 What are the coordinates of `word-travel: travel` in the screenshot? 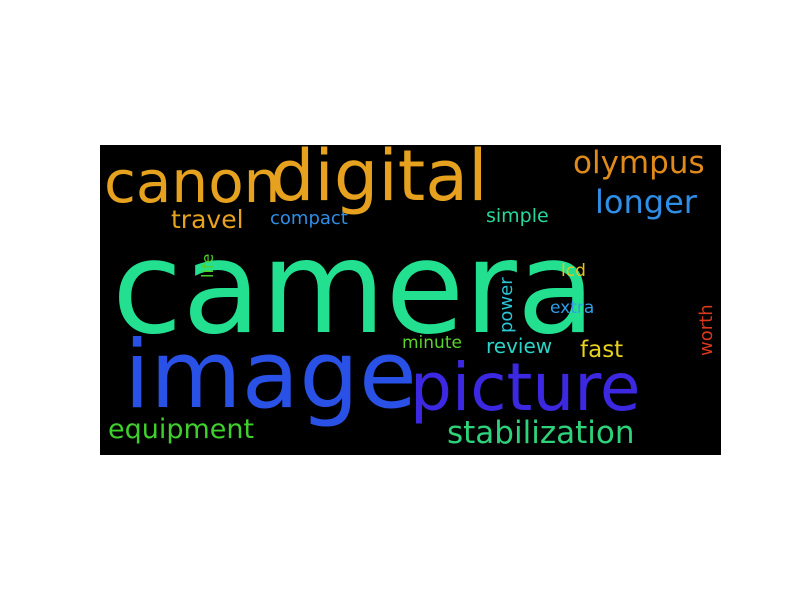 It's located at (207, 219).